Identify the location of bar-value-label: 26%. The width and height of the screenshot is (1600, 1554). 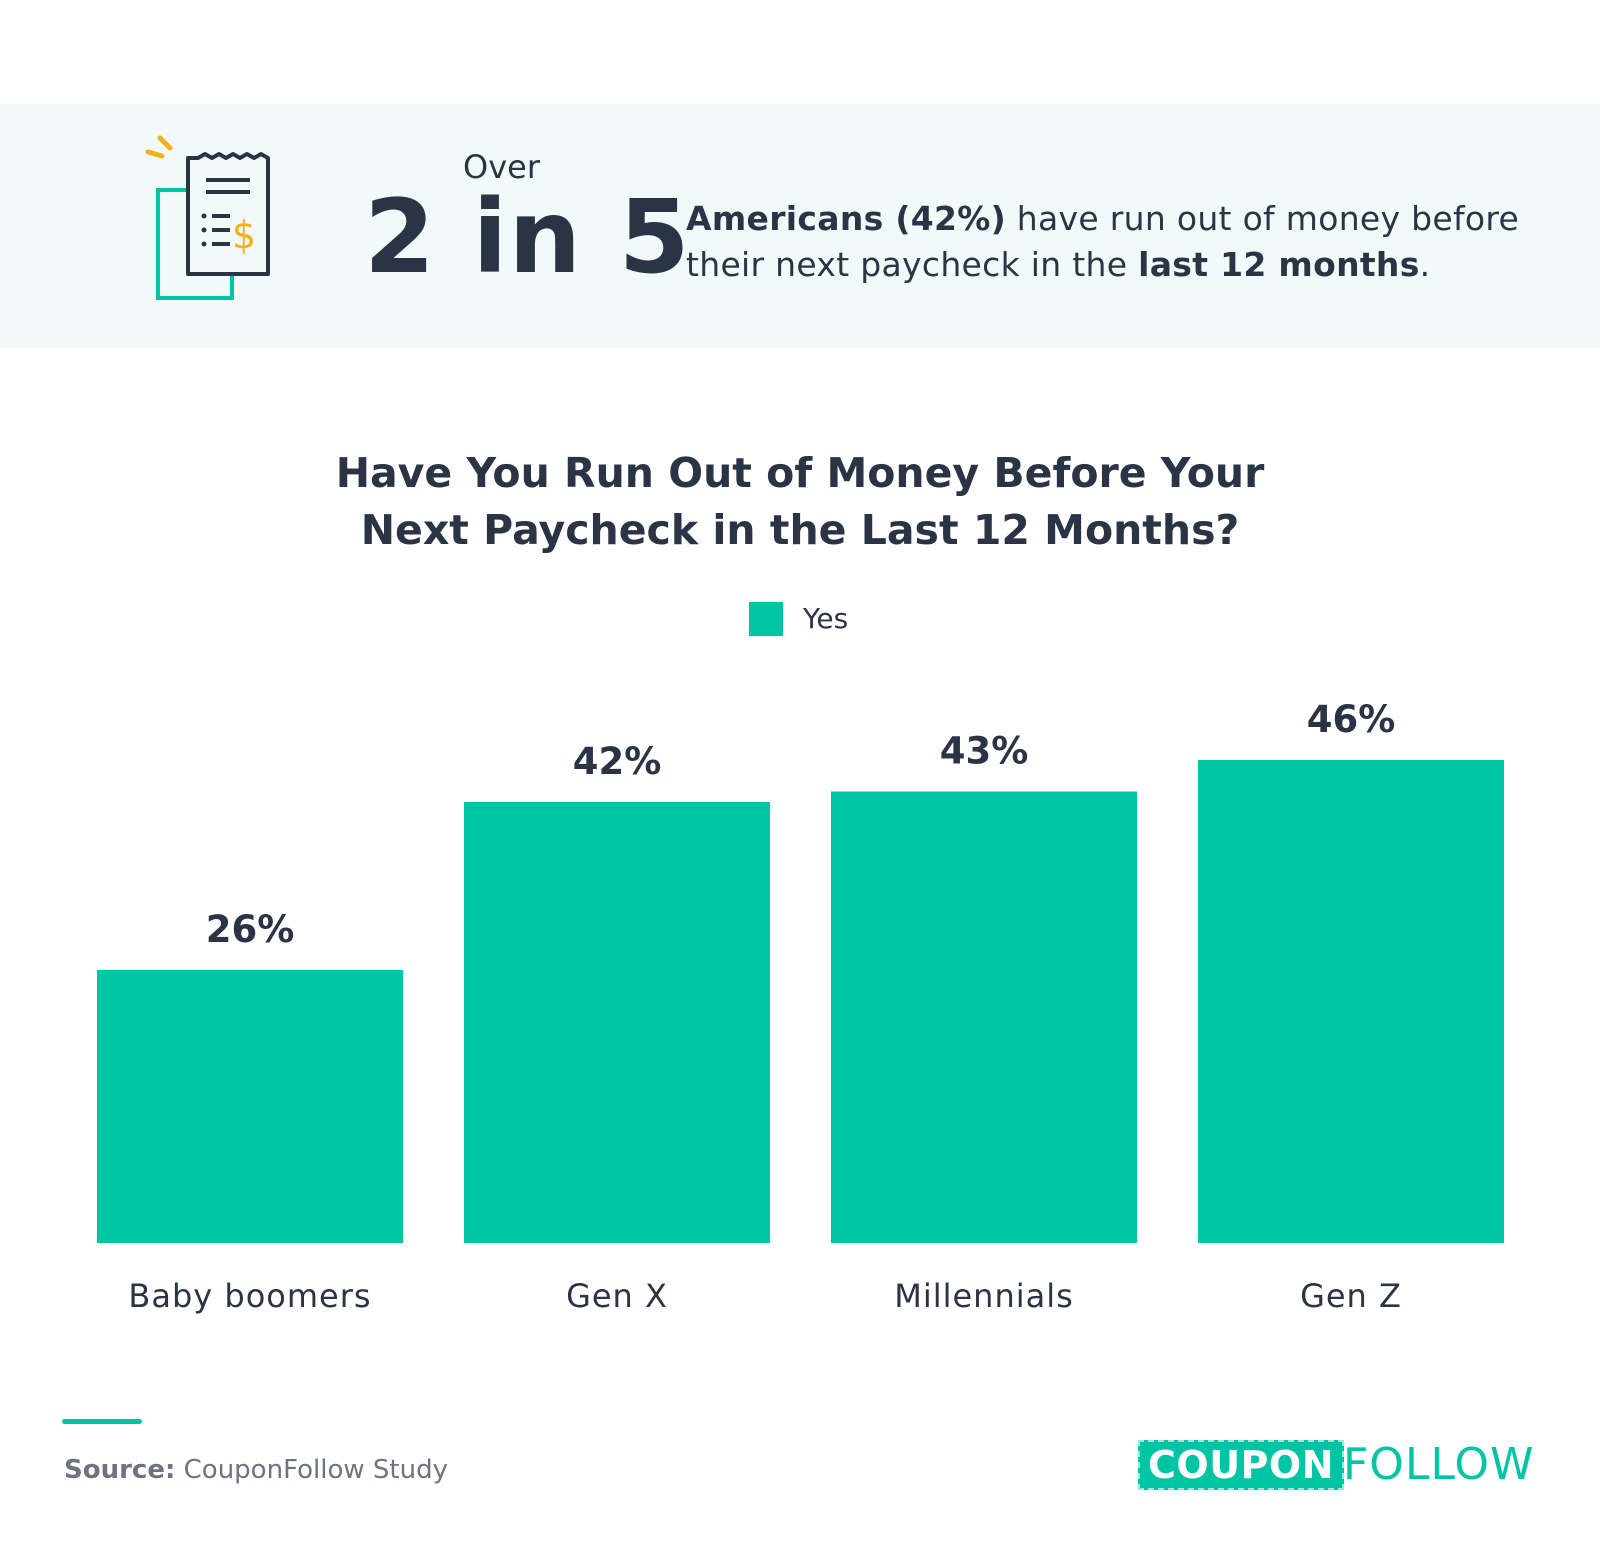
(250, 929).